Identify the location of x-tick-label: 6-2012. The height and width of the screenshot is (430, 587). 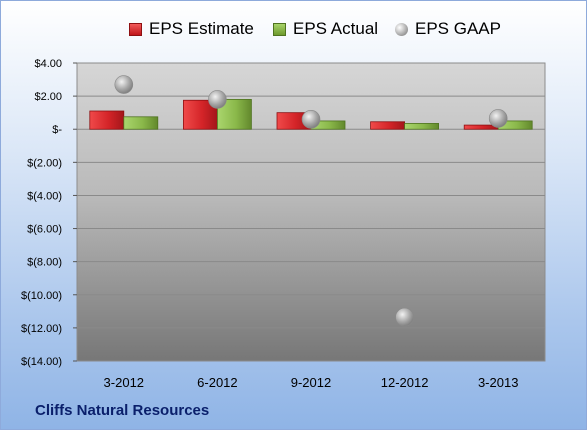
(217, 382).